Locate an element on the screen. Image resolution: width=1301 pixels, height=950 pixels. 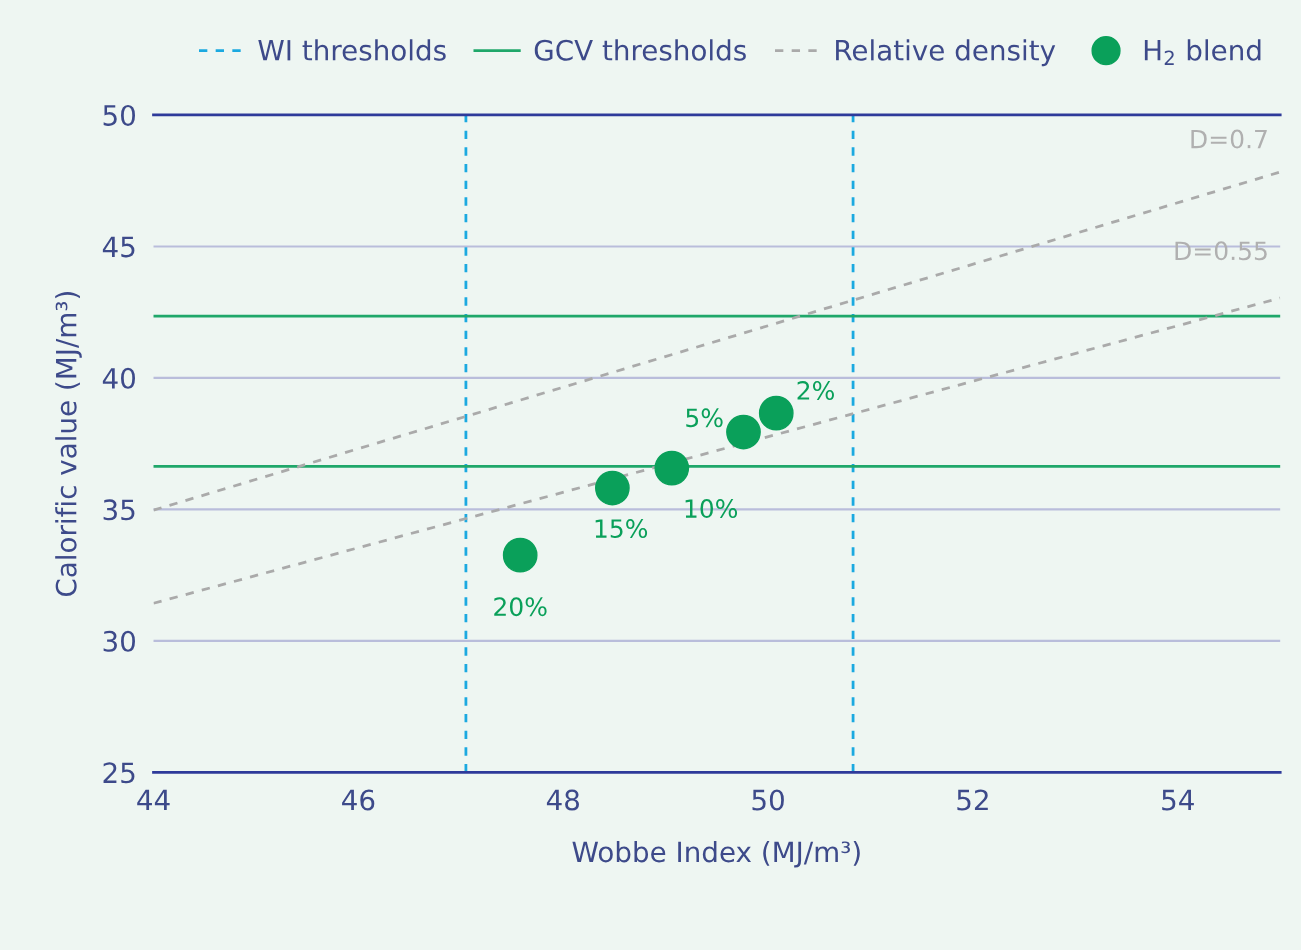
y-tick-label: 35 is located at coordinates (119, 510).